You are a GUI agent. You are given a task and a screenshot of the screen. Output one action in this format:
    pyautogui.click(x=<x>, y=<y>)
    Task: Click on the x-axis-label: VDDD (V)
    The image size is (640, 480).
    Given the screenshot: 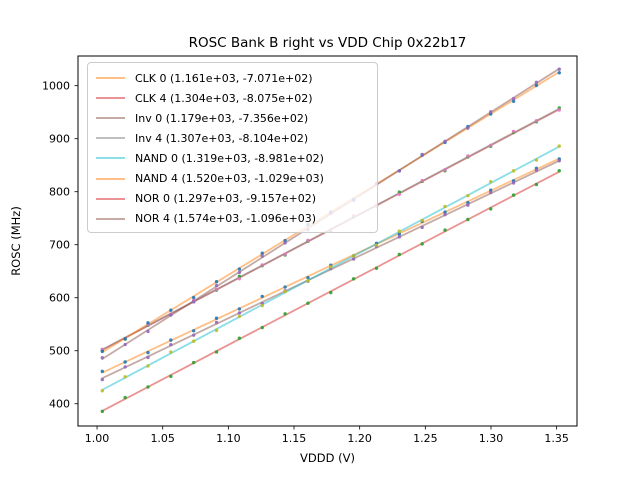 What is the action you would take?
    pyautogui.click(x=327, y=458)
    